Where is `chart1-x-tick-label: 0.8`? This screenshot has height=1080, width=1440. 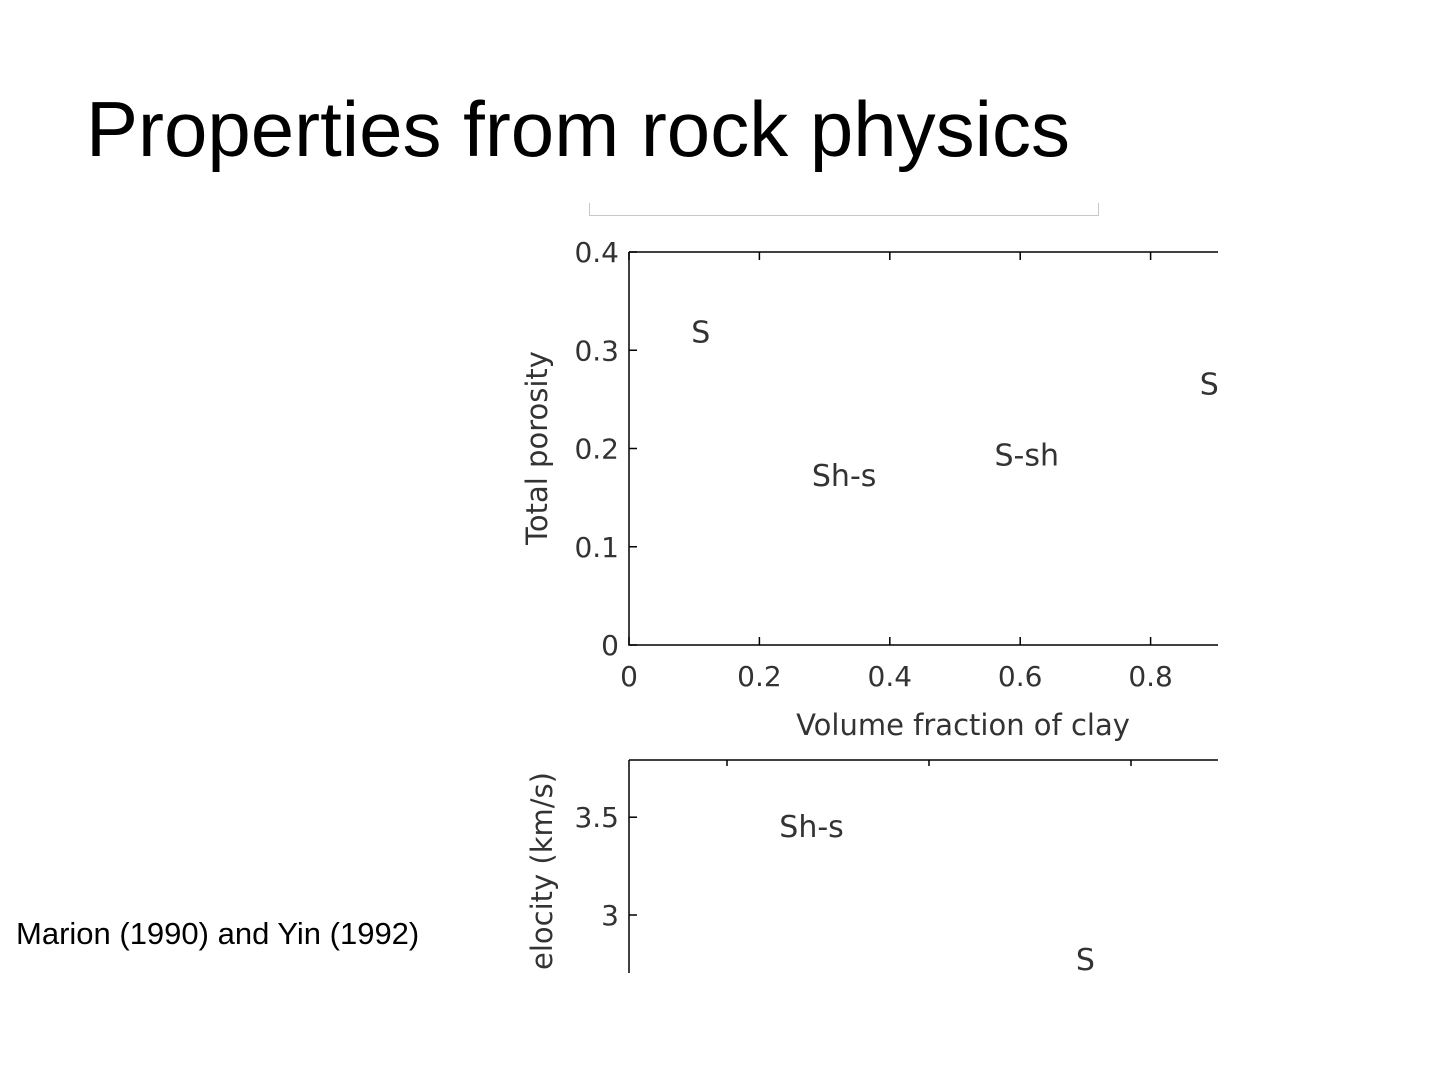
chart1-x-tick-label: 0.8 is located at coordinates (1150, 676).